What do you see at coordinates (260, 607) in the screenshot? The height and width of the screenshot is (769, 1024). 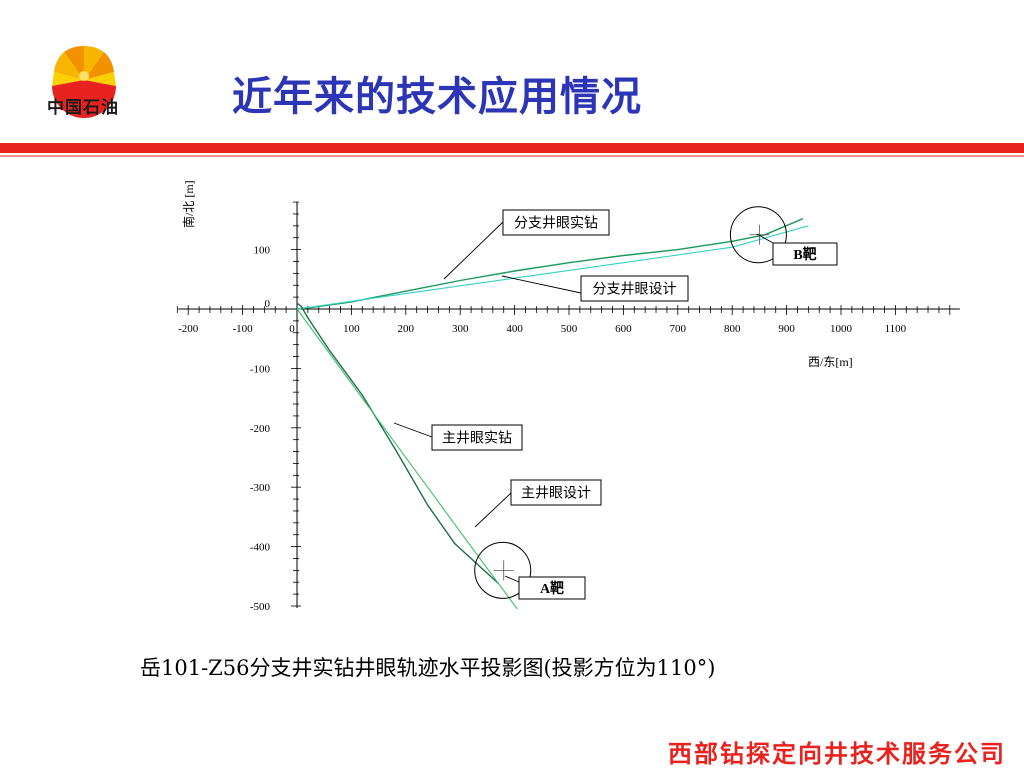 I see `y-tick-label: -500` at bounding box center [260, 607].